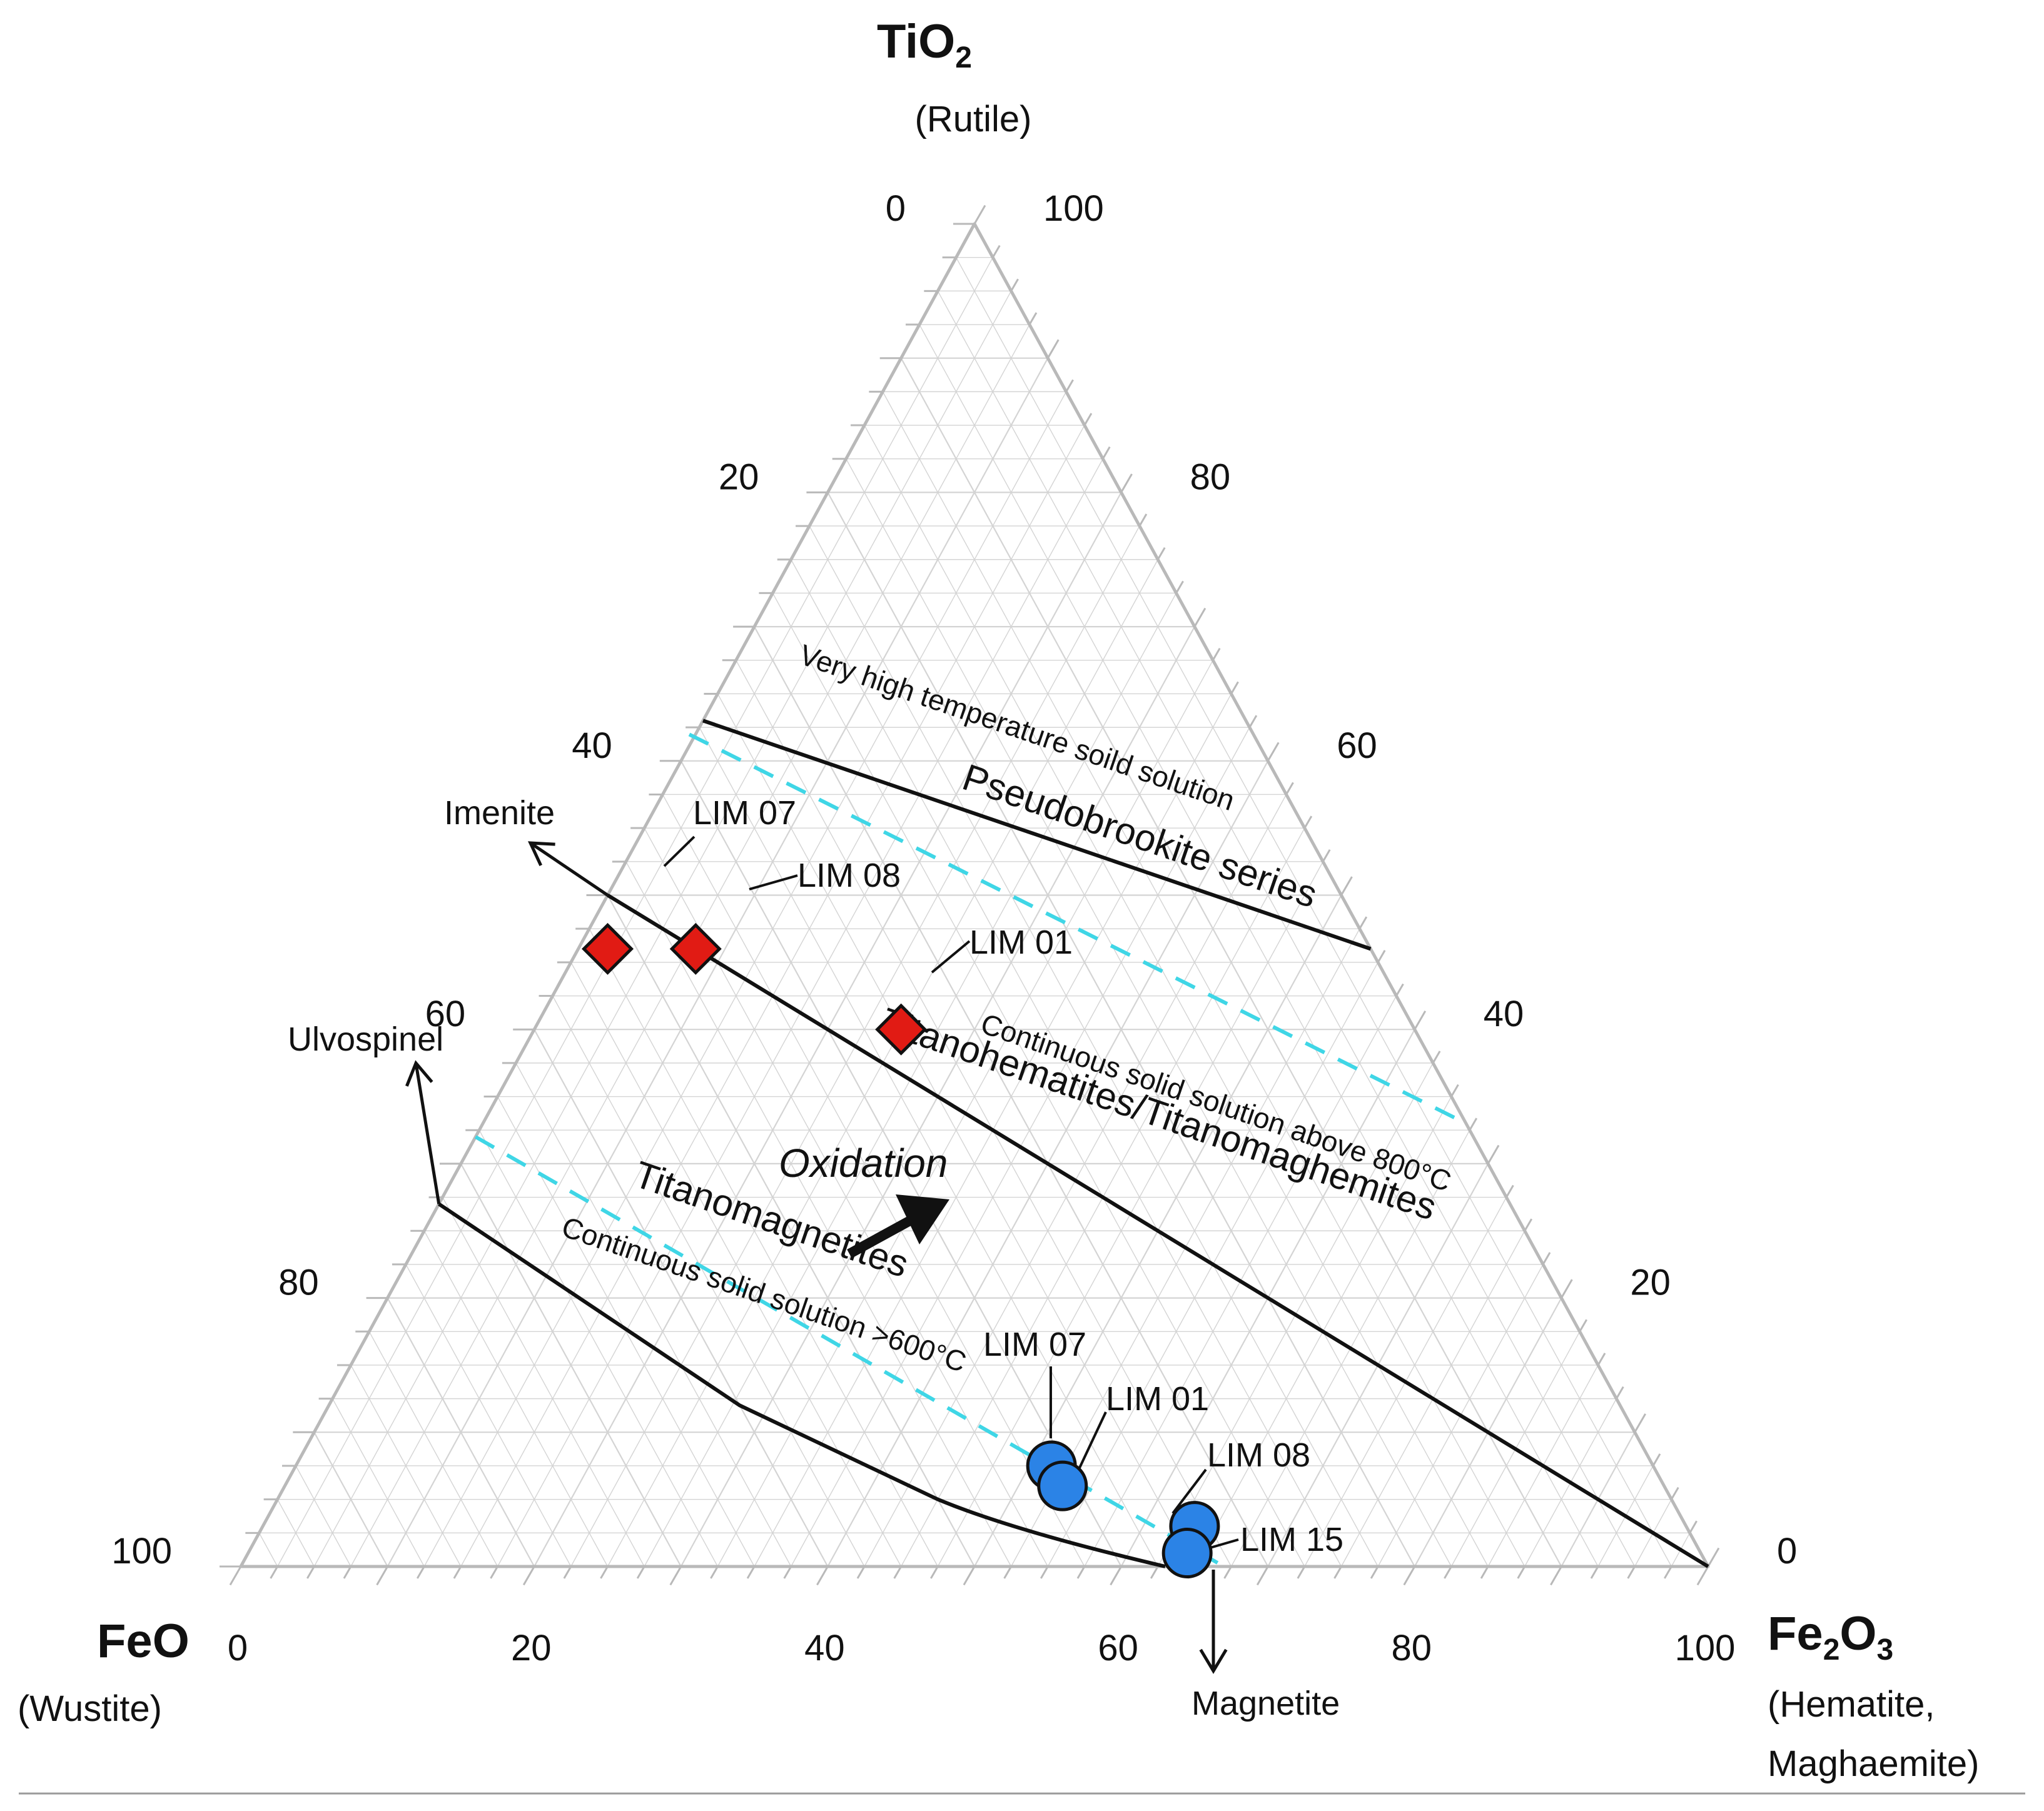 The width and height of the screenshot is (2044, 1811). What do you see at coordinates (974, 990) in the screenshot?
I see `data-point-diamond-lim-01: LIM 01` at bounding box center [974, 990].